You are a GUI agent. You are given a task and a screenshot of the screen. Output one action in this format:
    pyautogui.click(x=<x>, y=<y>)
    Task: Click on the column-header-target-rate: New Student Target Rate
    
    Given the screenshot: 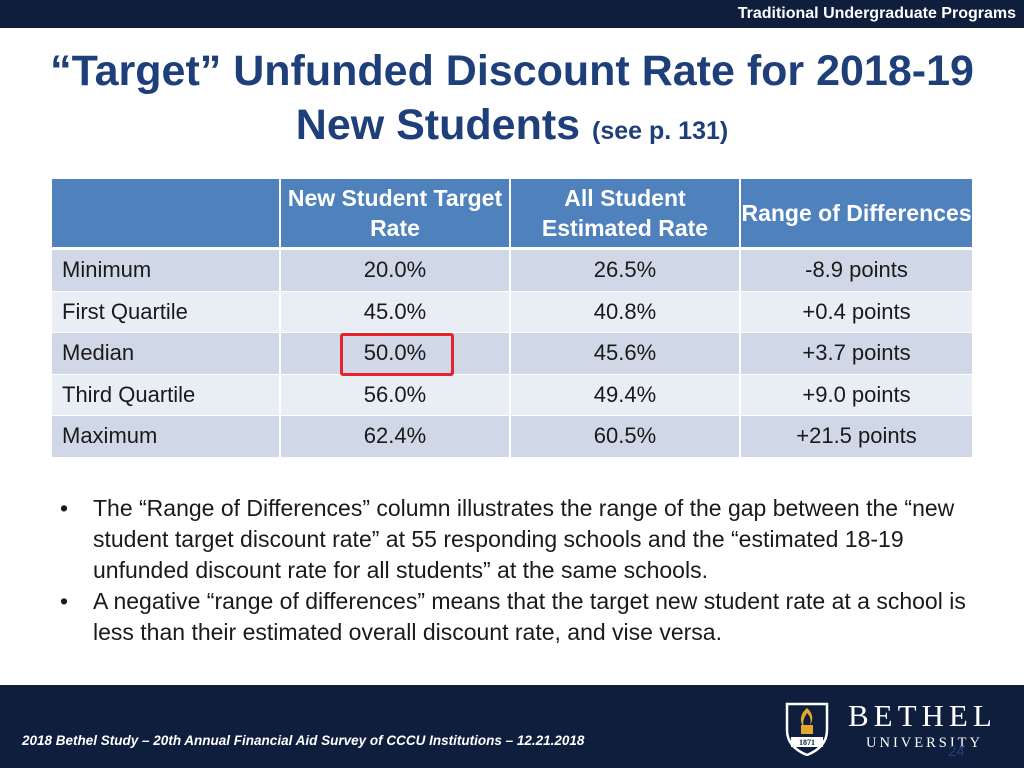 What is the action you would take?
    pyautogui.click(x=396, y=214)
    